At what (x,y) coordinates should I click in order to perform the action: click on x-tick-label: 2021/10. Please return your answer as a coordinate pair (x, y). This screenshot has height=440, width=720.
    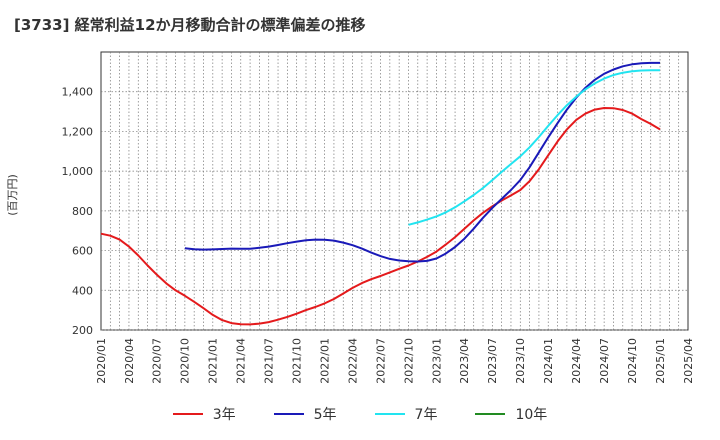
    Looking at the image, I should click on (297, 361).